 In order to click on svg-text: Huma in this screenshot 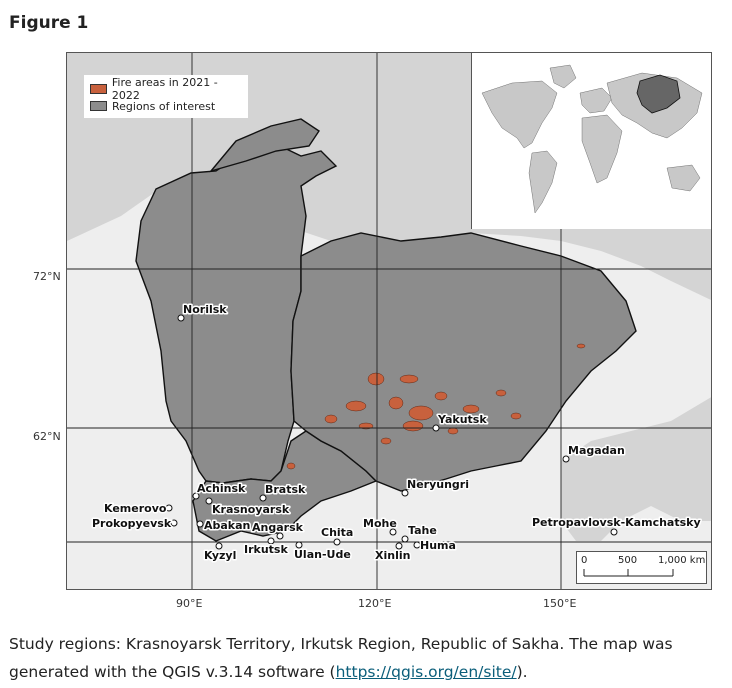, I will do `click(438, 545)`.